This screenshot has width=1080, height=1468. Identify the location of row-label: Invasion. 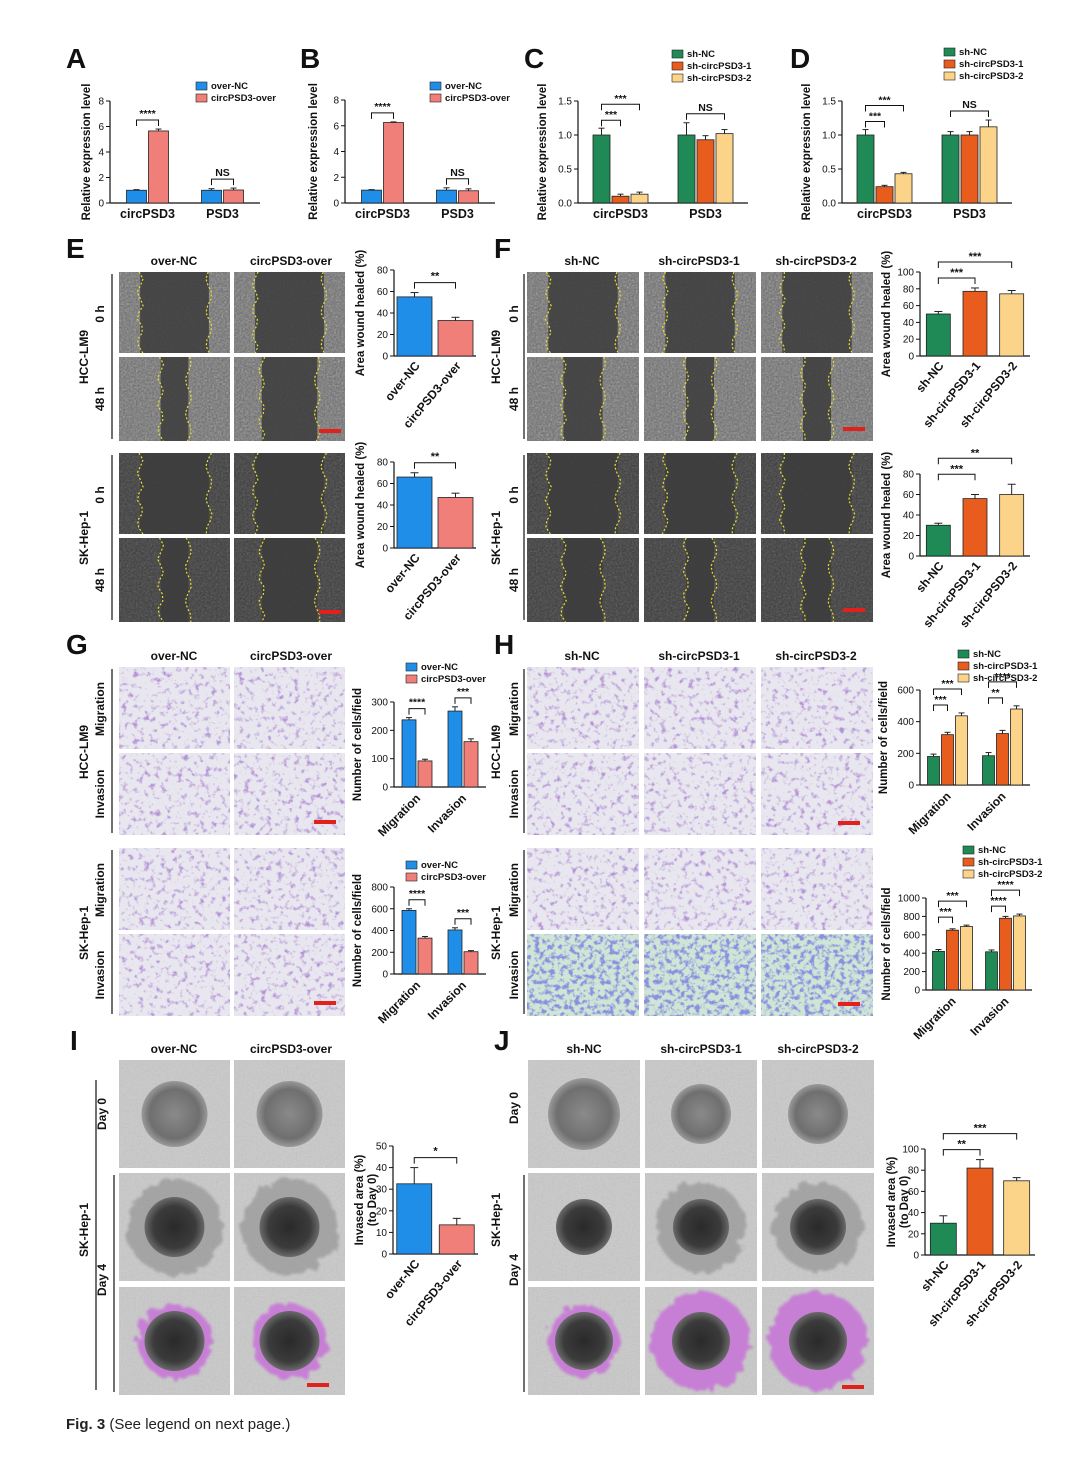
(514, 794).